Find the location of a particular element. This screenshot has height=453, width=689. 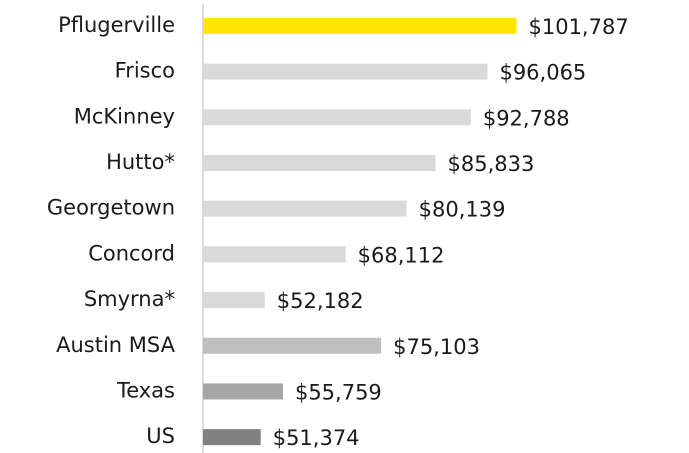

category-label: McKinney is located at coordinates (124, 116).